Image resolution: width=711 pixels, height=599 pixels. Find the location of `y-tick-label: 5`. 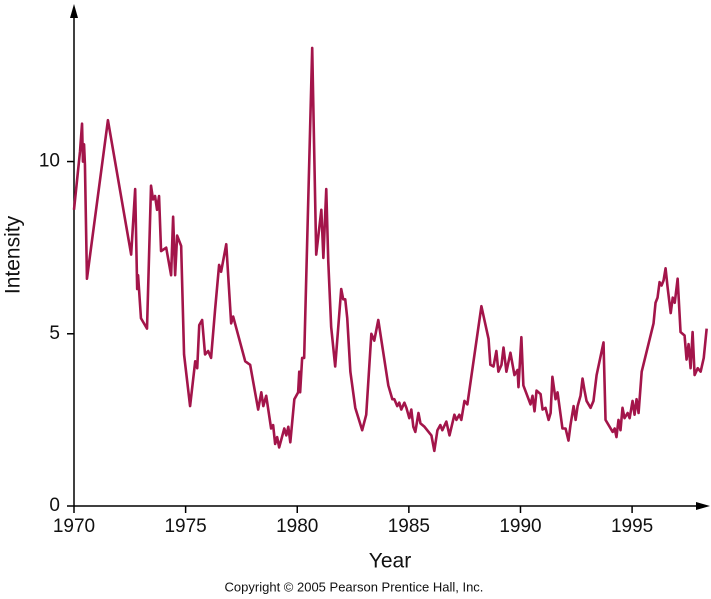

y-tick-label: 5 is located at coordinates (54, 333).